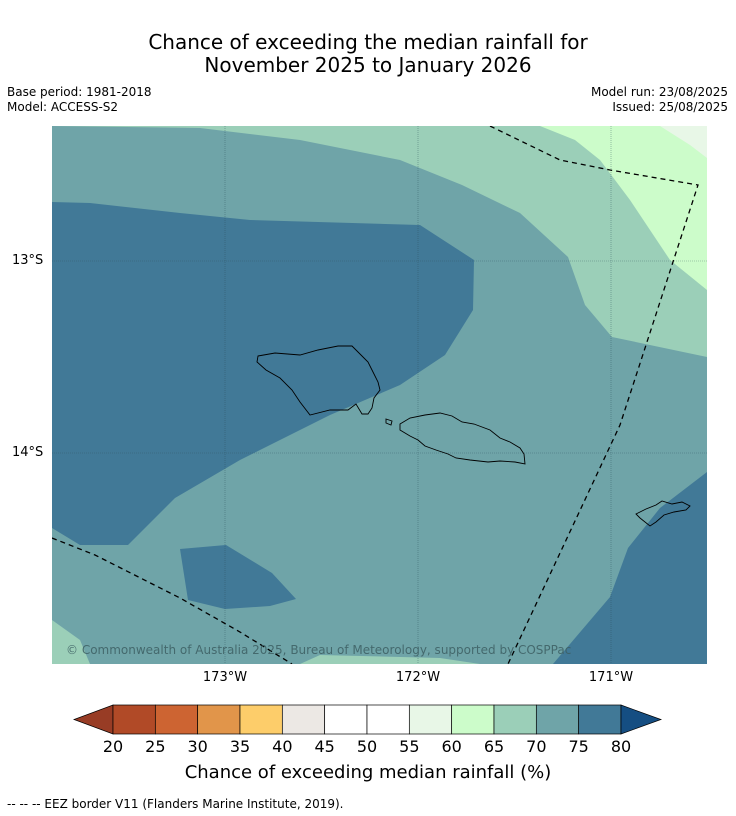 The height and width of the screenshot is (816, 736). What do you see at coordinates (390, 659) in the screenshot?
I see `region-65-70-south` at bounding box center [390, 659].